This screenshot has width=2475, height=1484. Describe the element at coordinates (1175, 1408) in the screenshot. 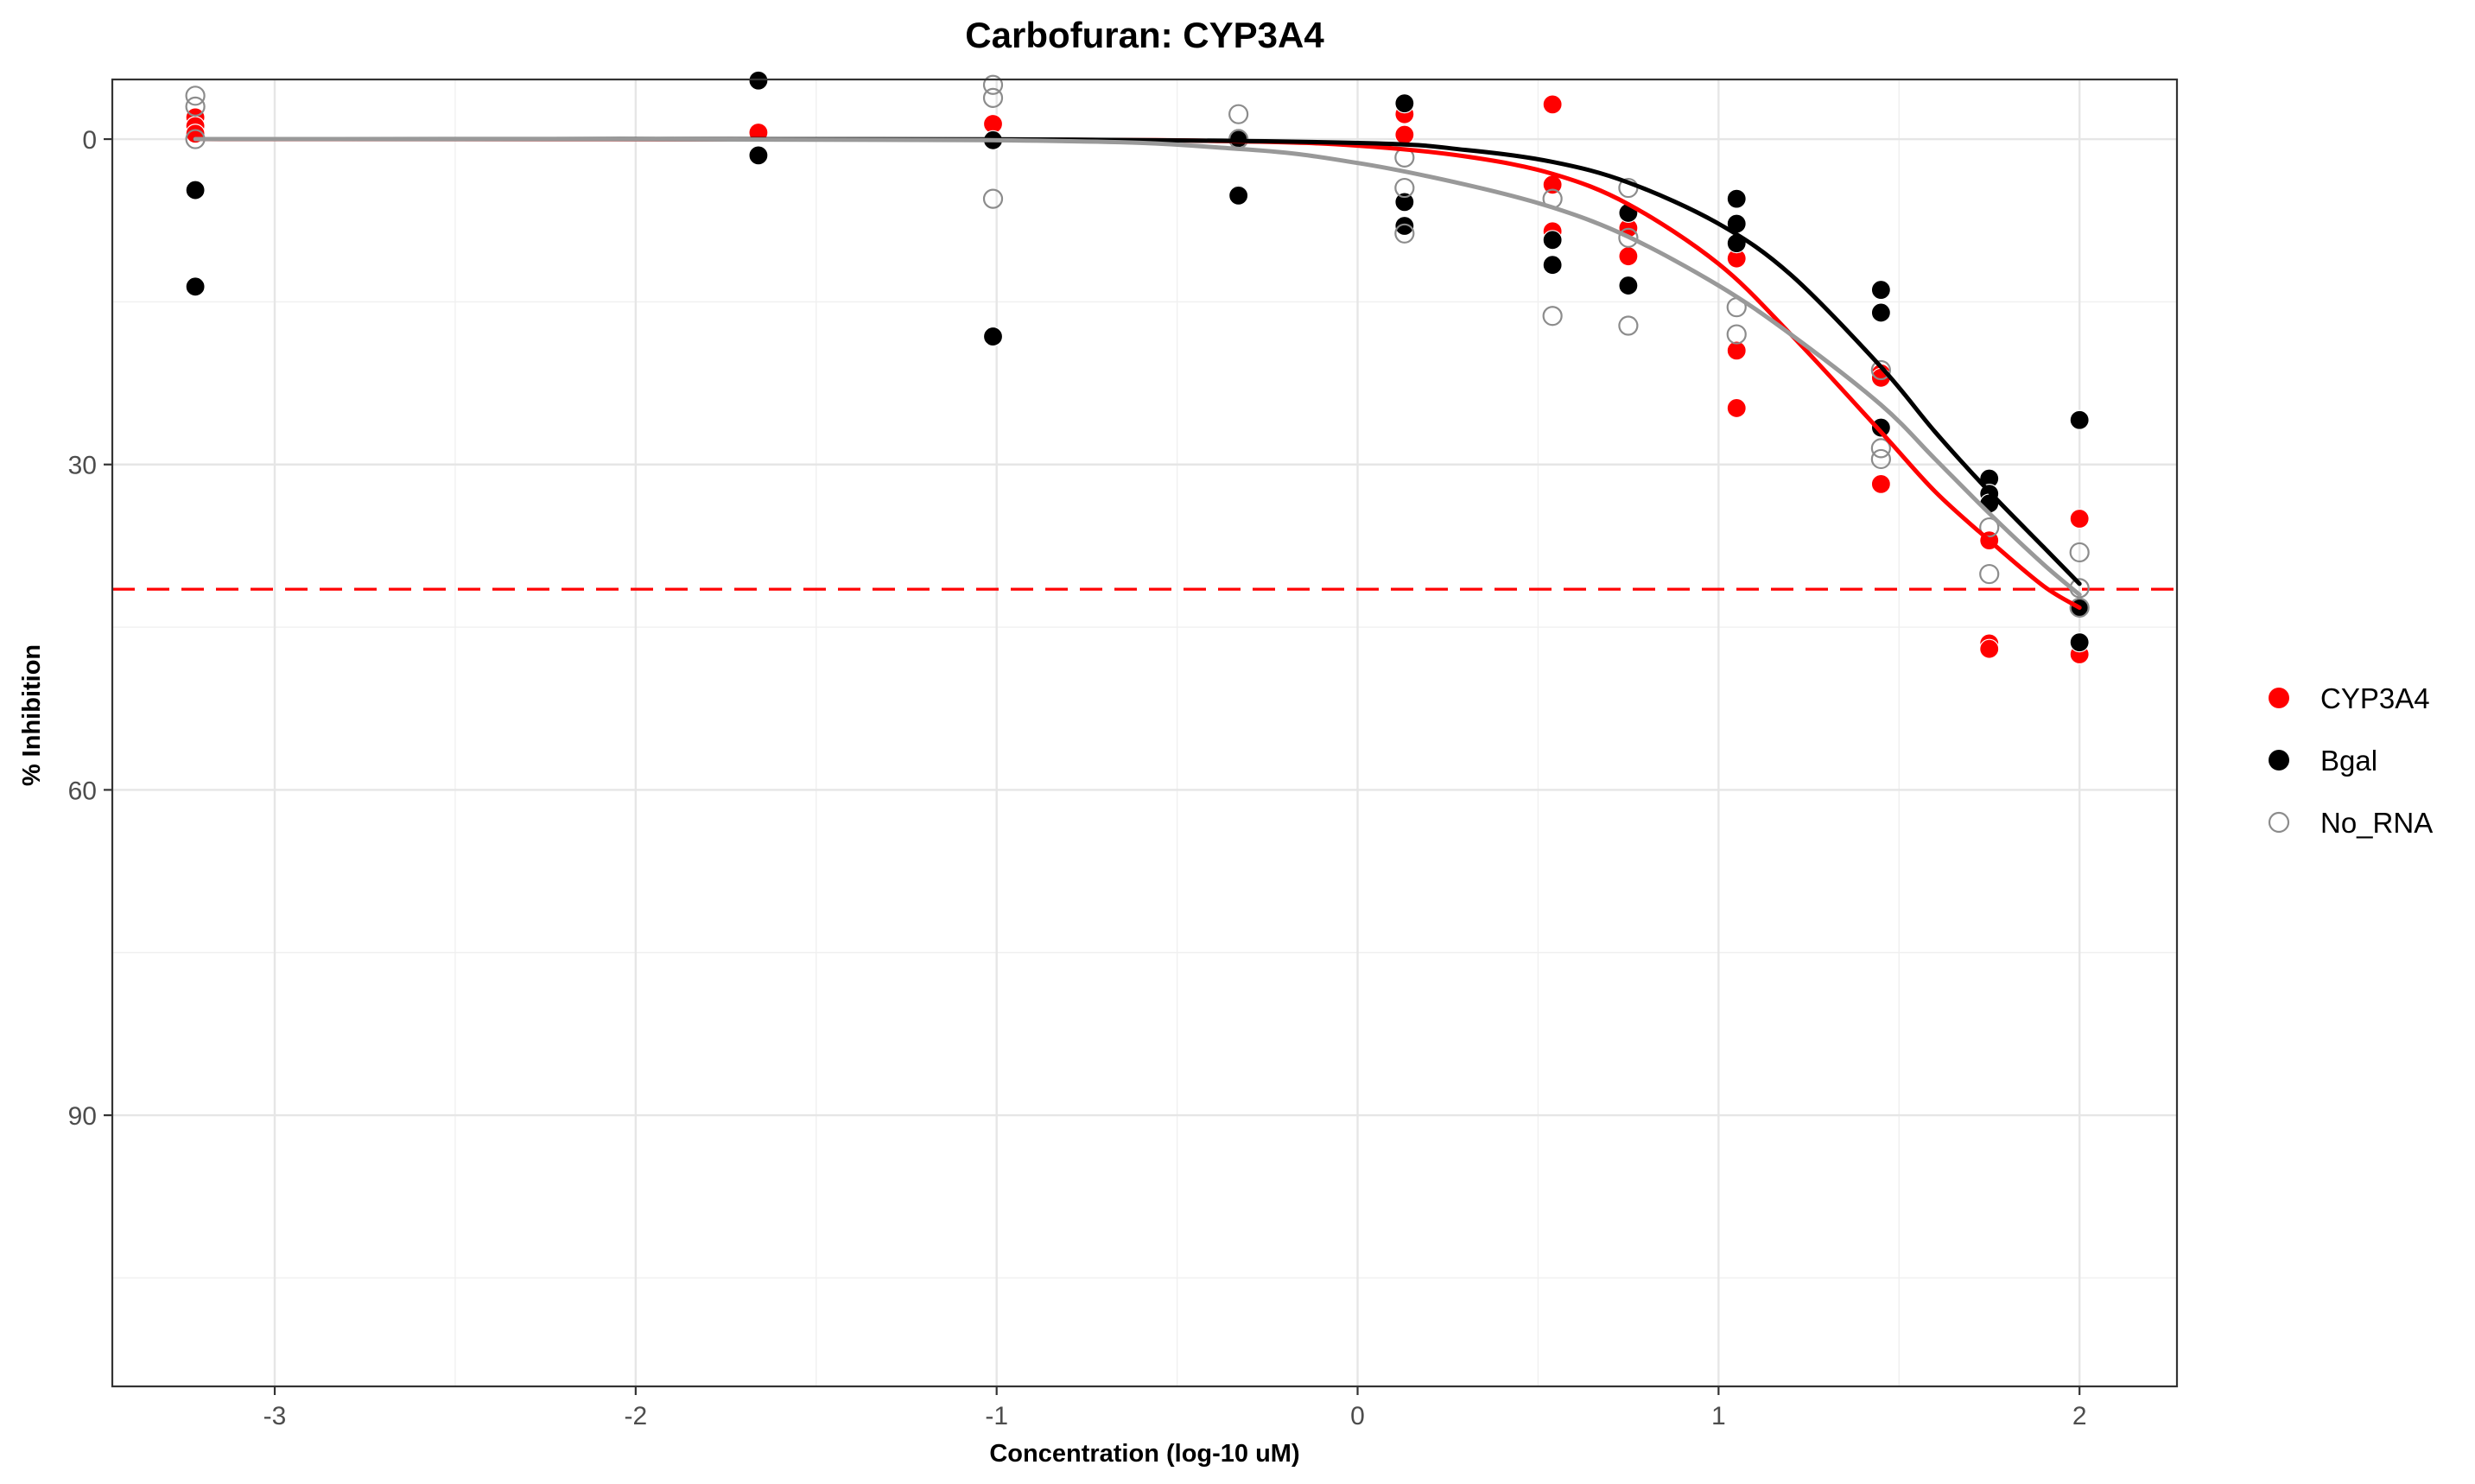

I see `x-axis-ticks: -3 -2 -1 0 1 2` at that location.